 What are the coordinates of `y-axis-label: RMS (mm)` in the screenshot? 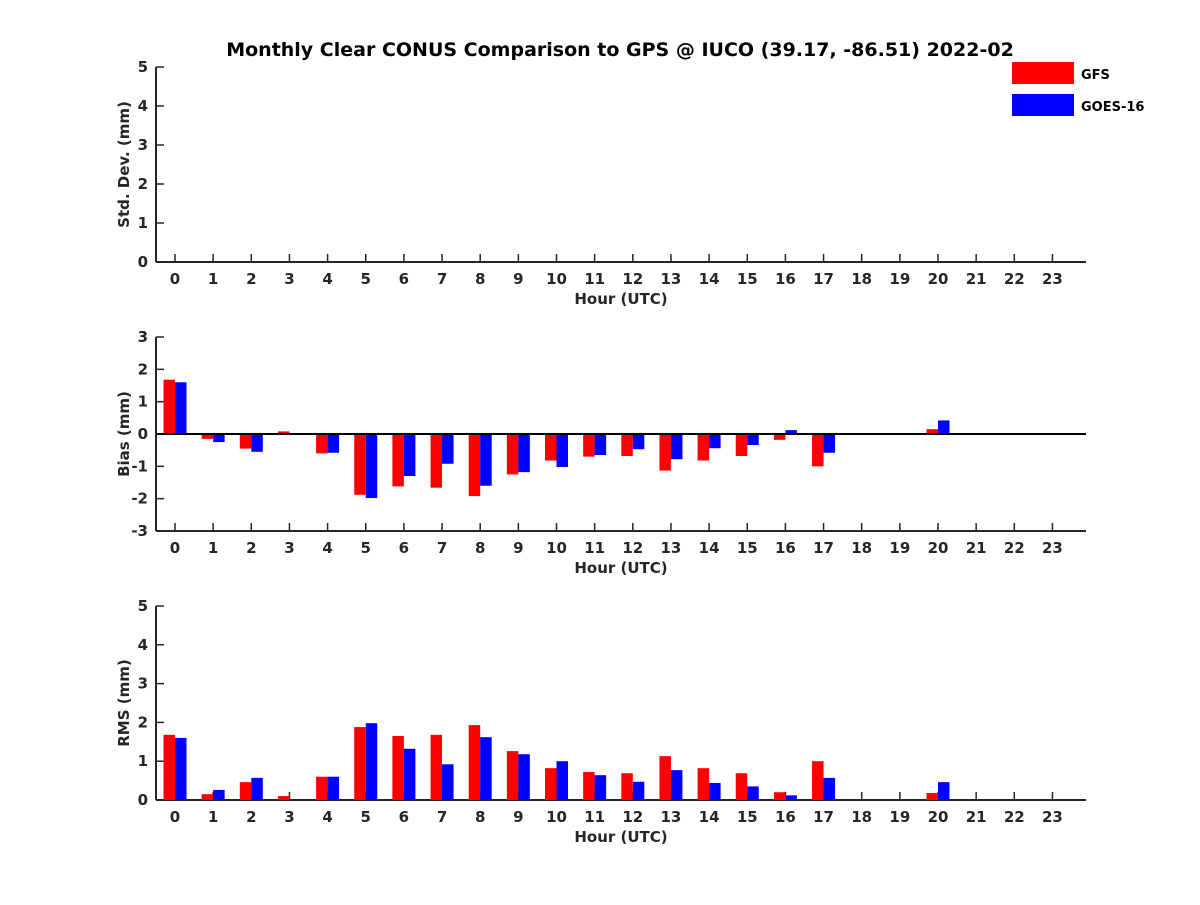 It's located at (124, 702).